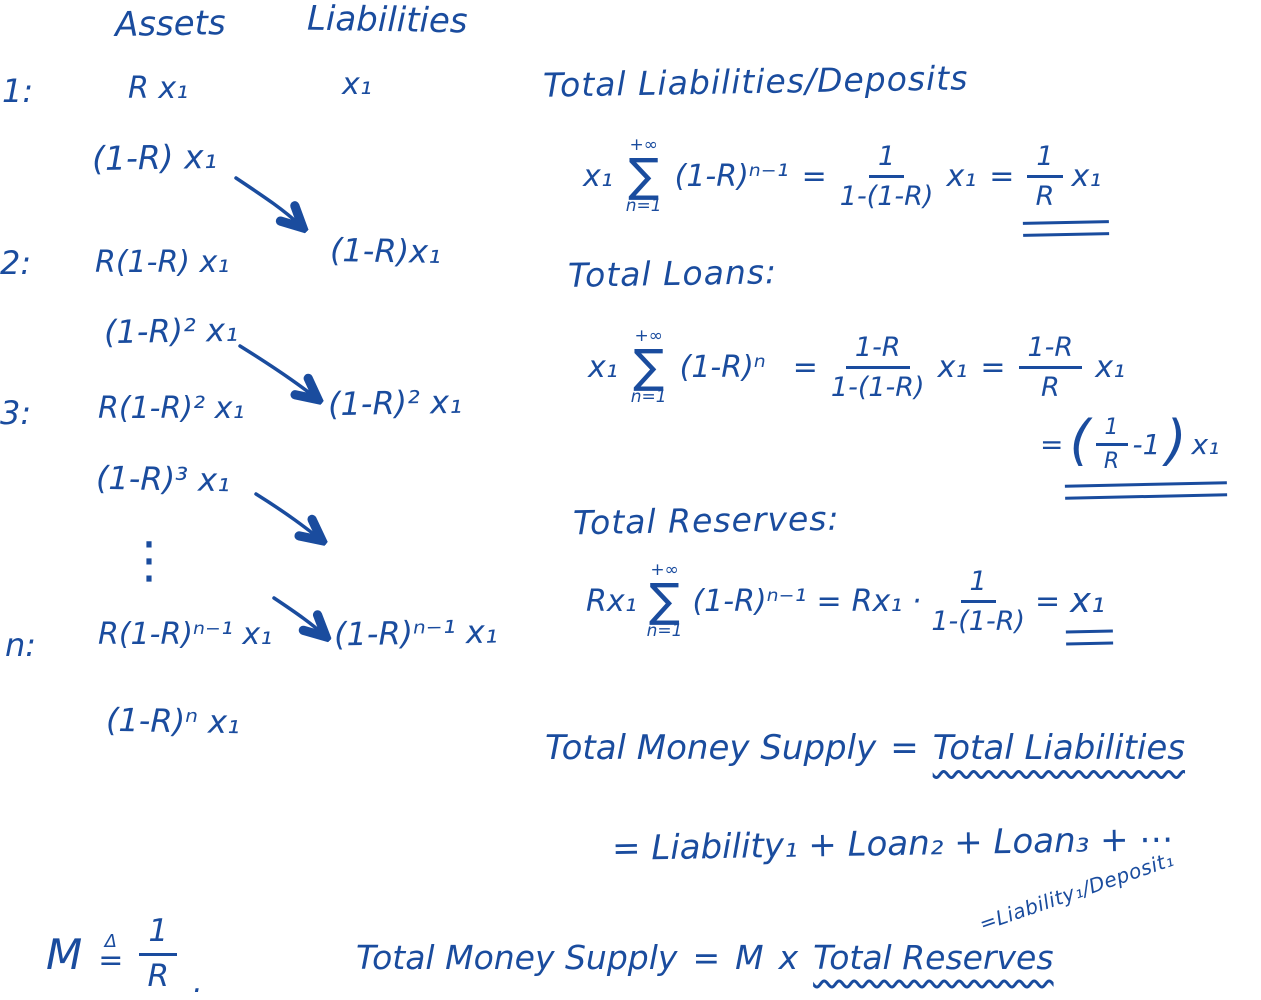 This screenshot has height=1000, width=1261. I want to click on row2-loan: (1-R)² x₁, so click(171, 331).